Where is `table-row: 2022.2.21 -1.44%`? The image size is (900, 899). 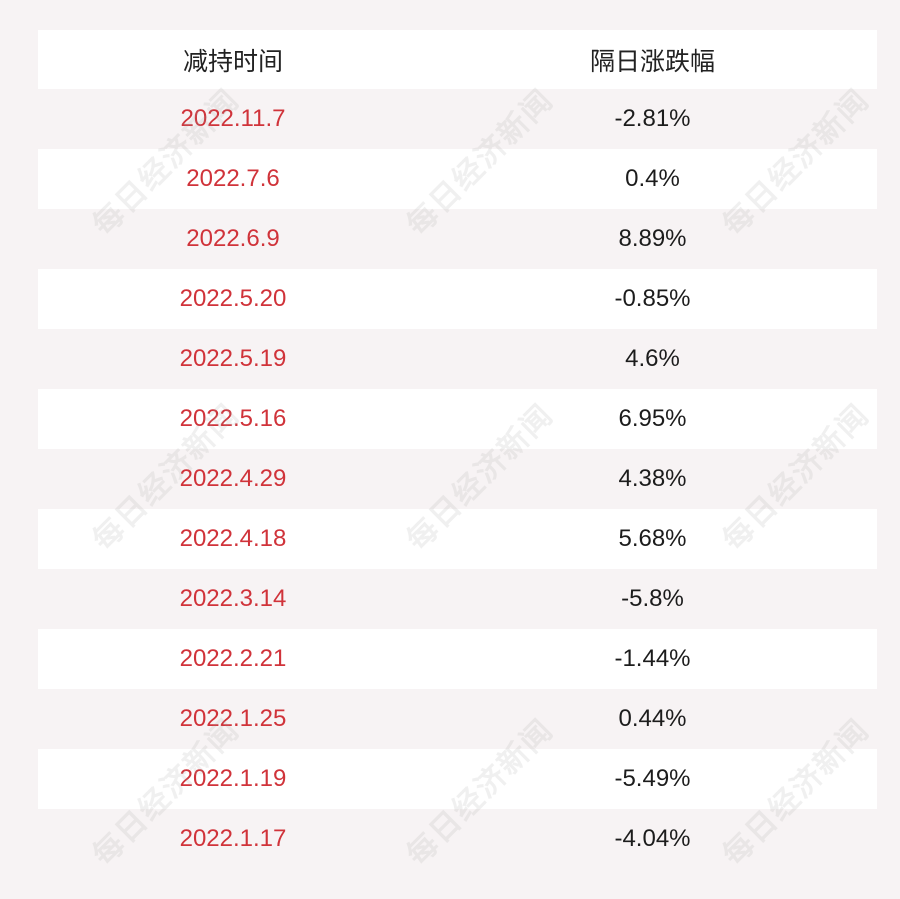 table-row: 2022.2.21 -1.44% is located at coordinates (457, 659).